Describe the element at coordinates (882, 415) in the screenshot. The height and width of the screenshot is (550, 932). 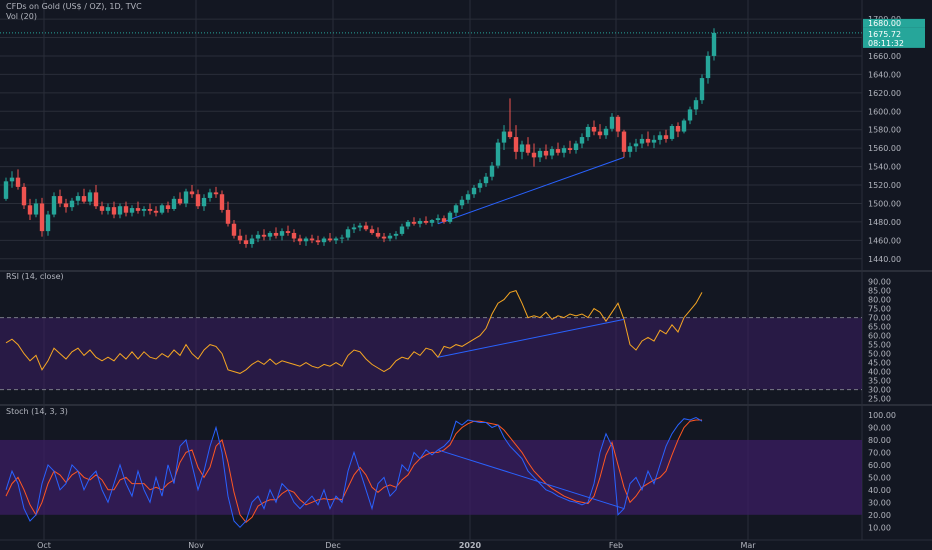
I see `stoch-axis-tick-label: 100.00` at that location.